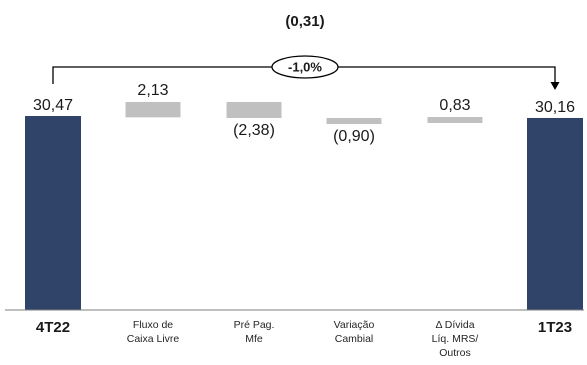 This screenshot has height=365, width=587. Describe the element at coordinates (454, 105) in the screenshot. I see `value-label-4: 0,83` at that location.